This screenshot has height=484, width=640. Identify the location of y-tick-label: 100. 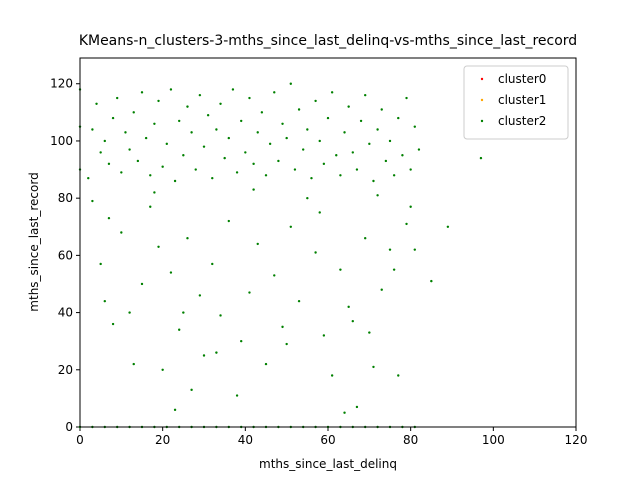
(61, 141).